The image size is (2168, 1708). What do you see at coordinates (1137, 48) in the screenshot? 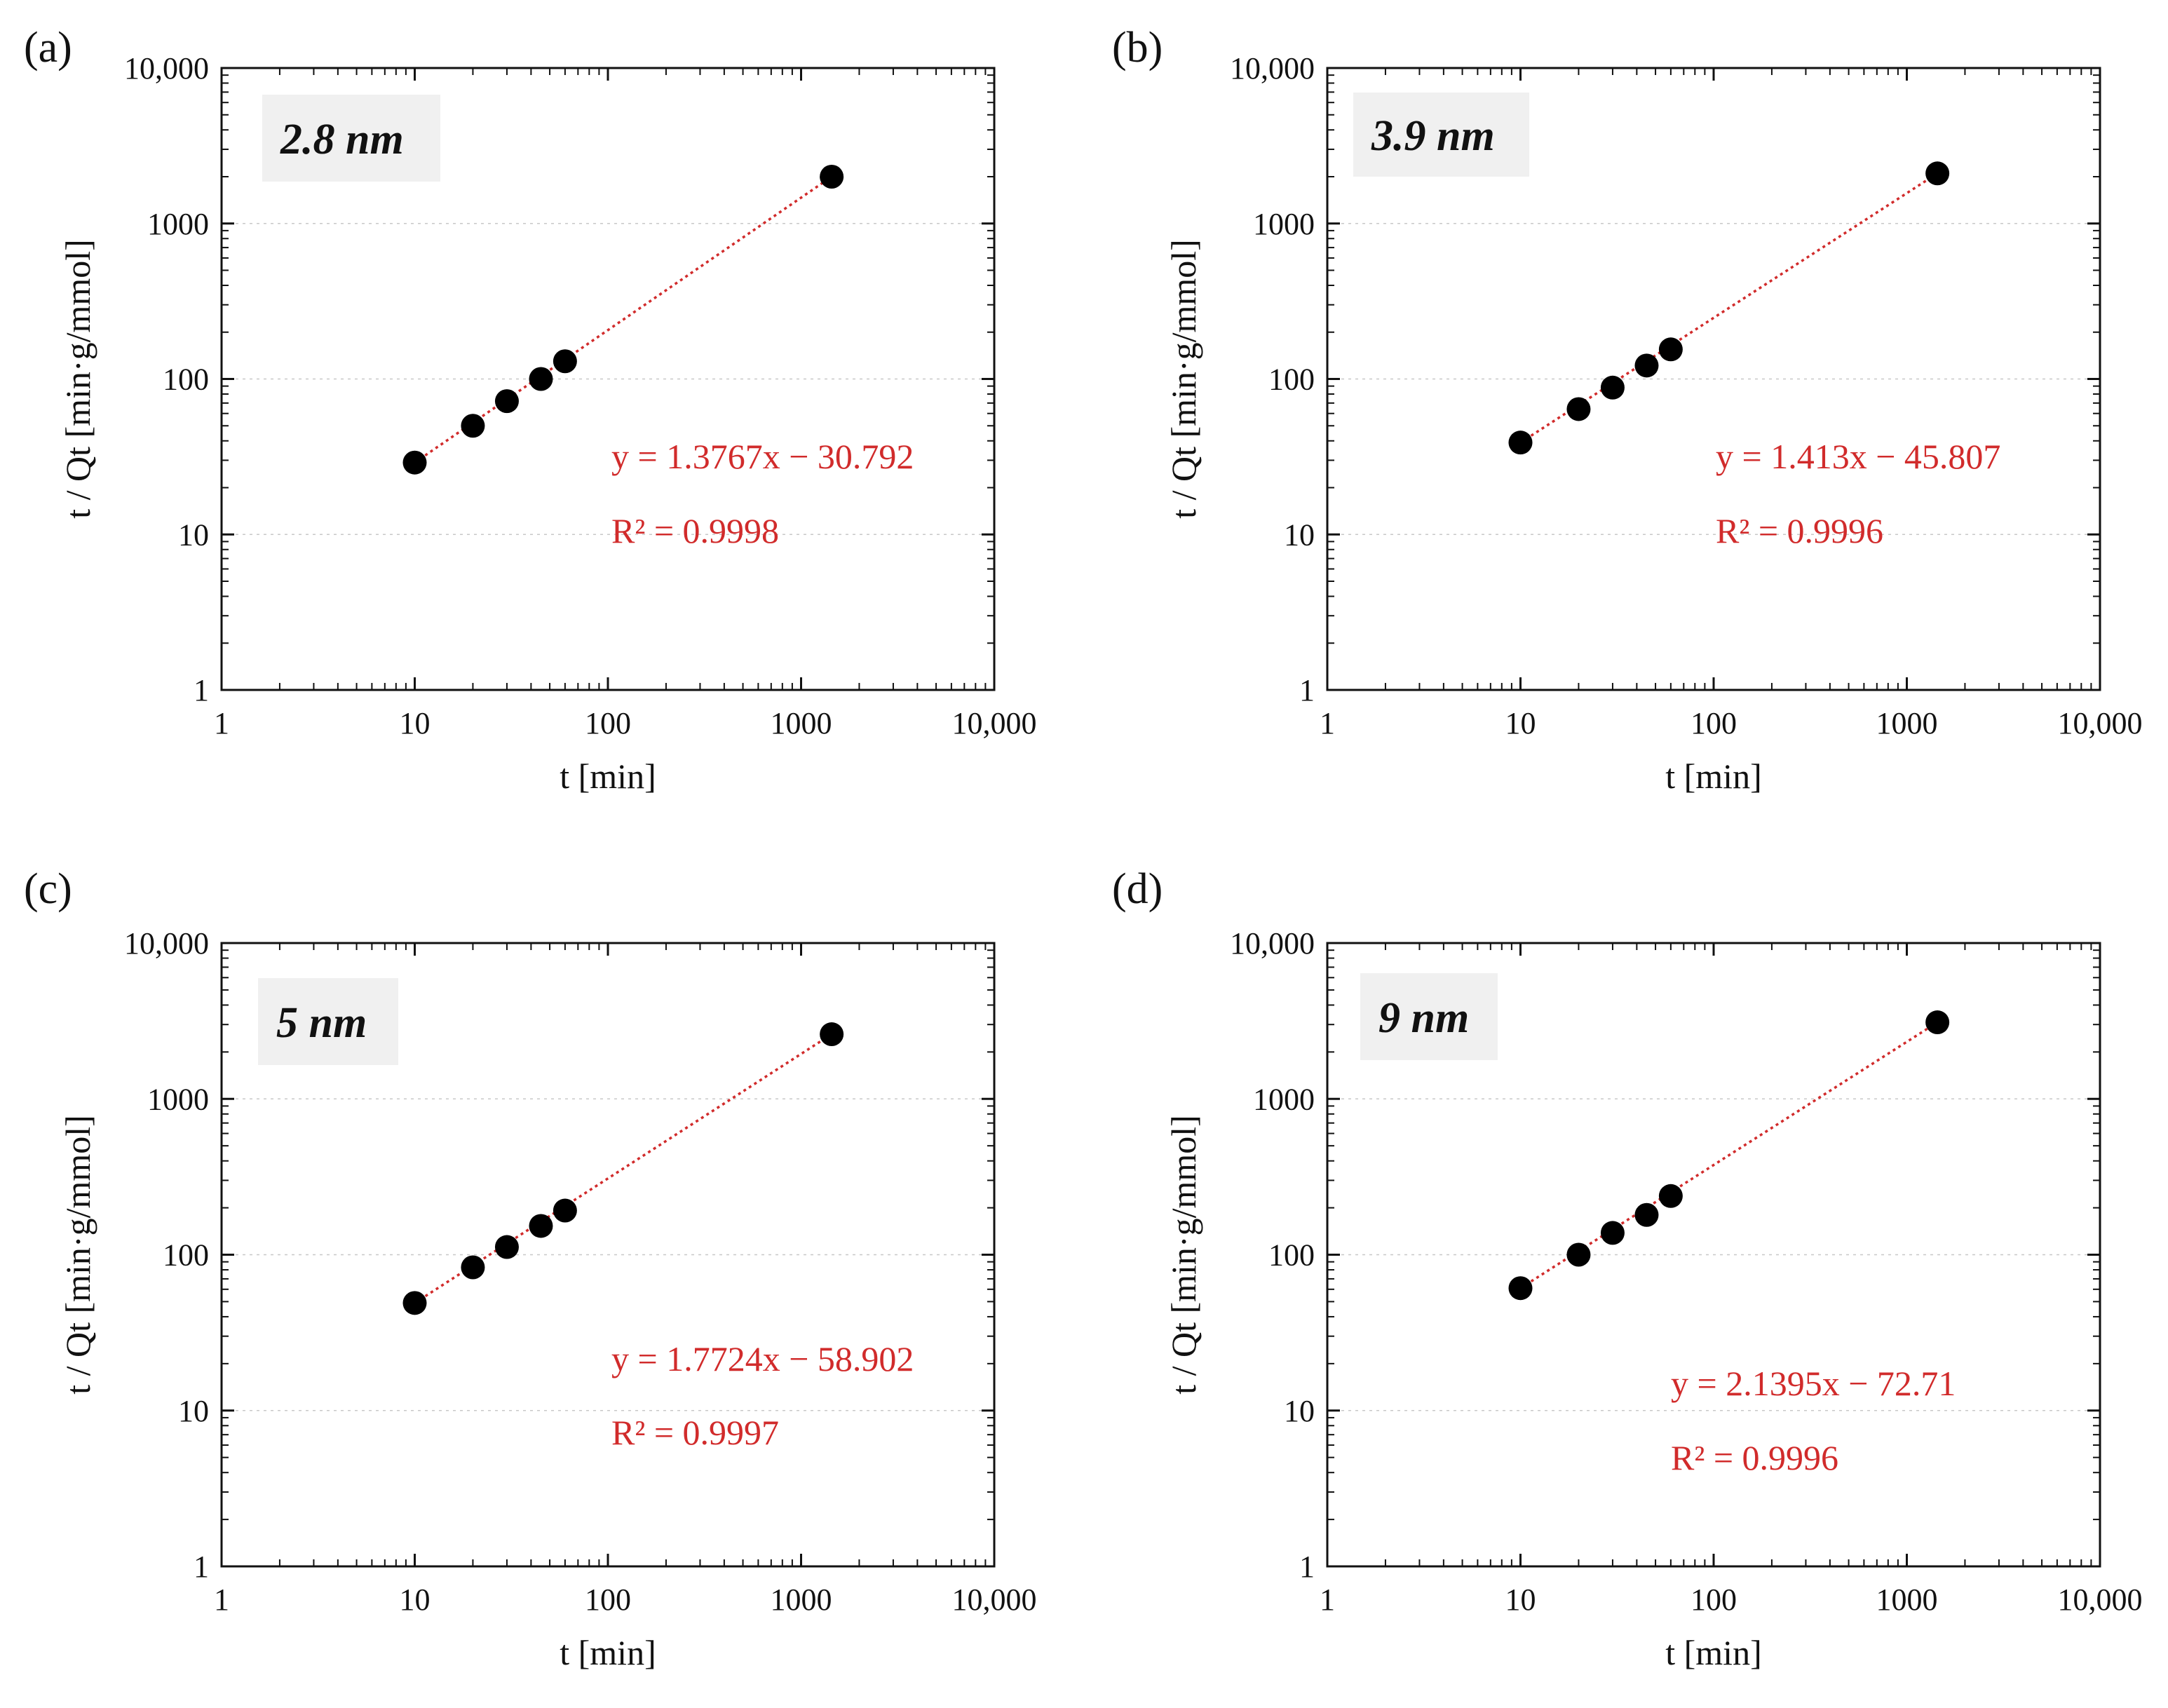
I see `panel-letter: (b)` at bounding box center [1137, 48].